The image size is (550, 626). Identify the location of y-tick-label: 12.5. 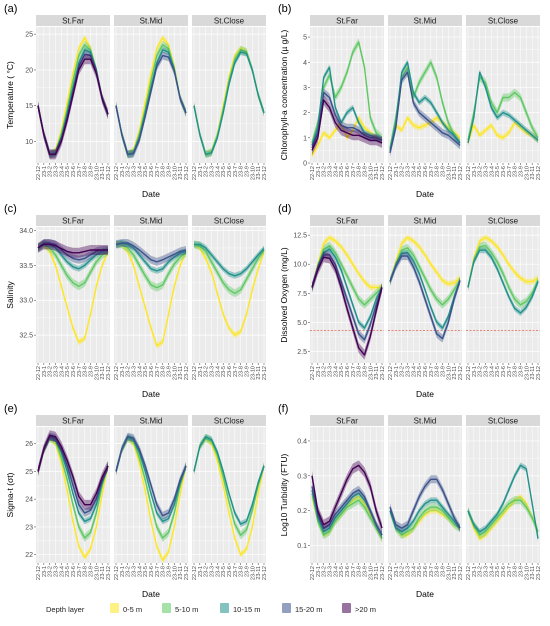
(300, 236).